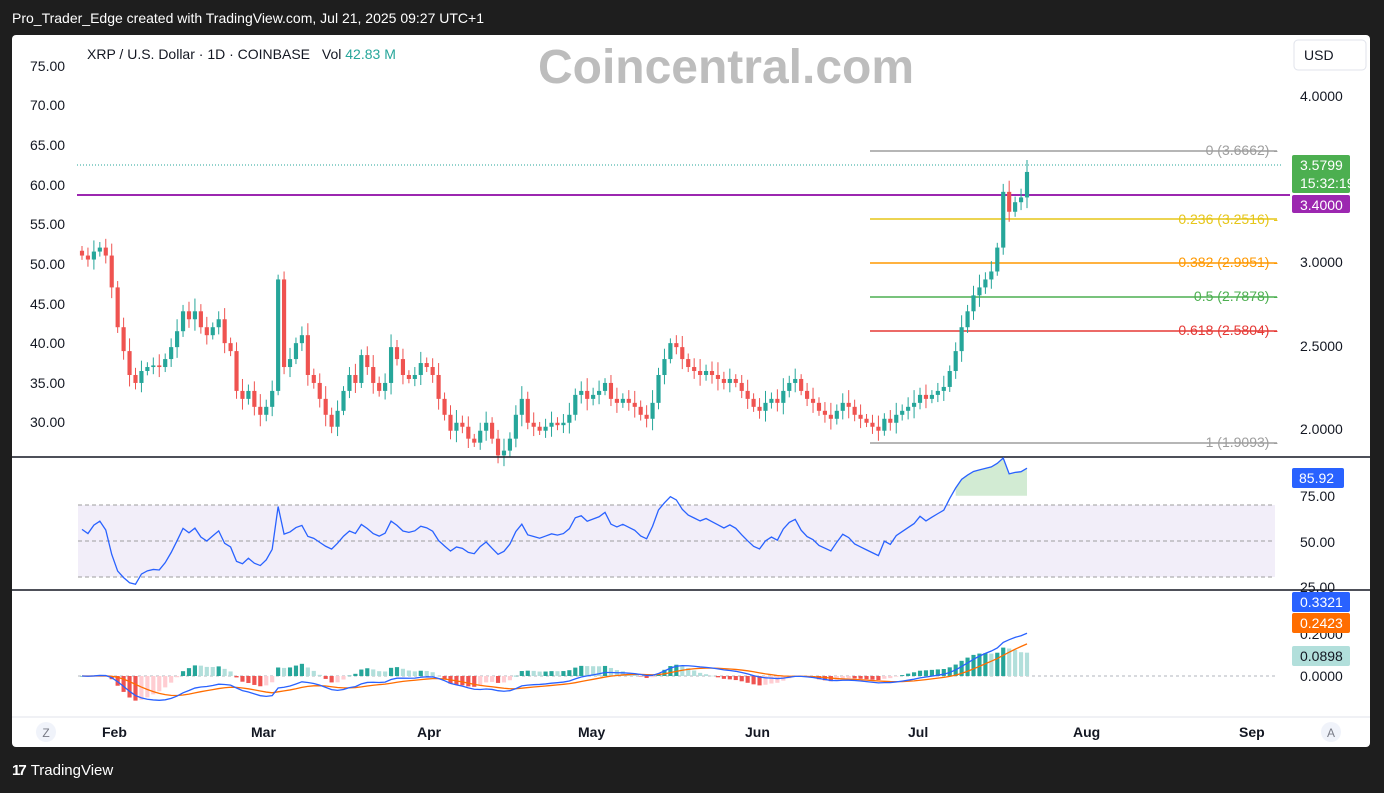 The height and width of the screenshot is (793, 1384). I want to click on auto-scale-a-button: A, so click(1331, 732).